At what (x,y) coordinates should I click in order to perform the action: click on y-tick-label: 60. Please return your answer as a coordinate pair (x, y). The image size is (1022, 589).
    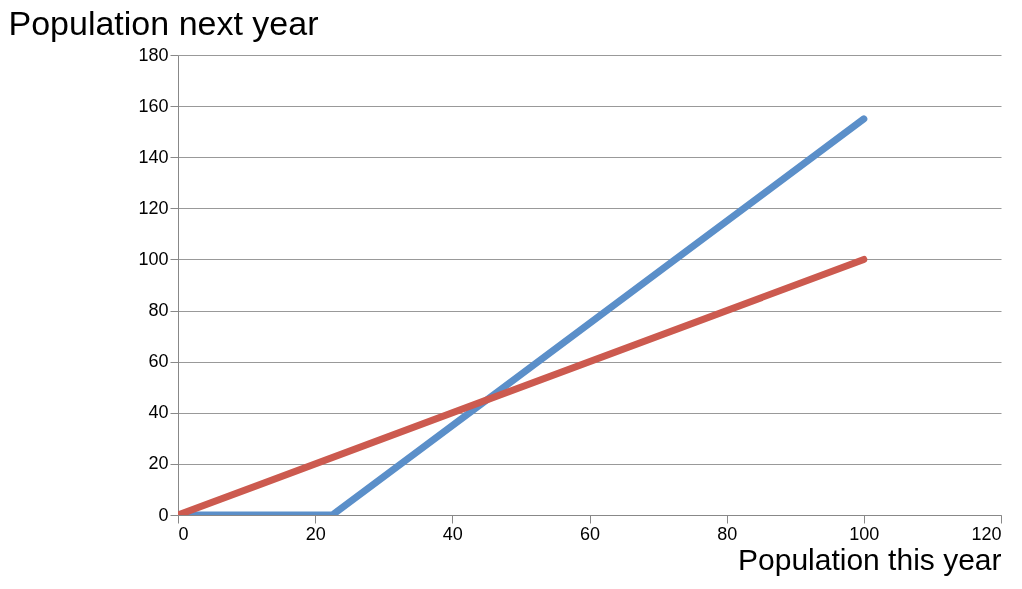
    Looking at the image, I should click on (158, 361).